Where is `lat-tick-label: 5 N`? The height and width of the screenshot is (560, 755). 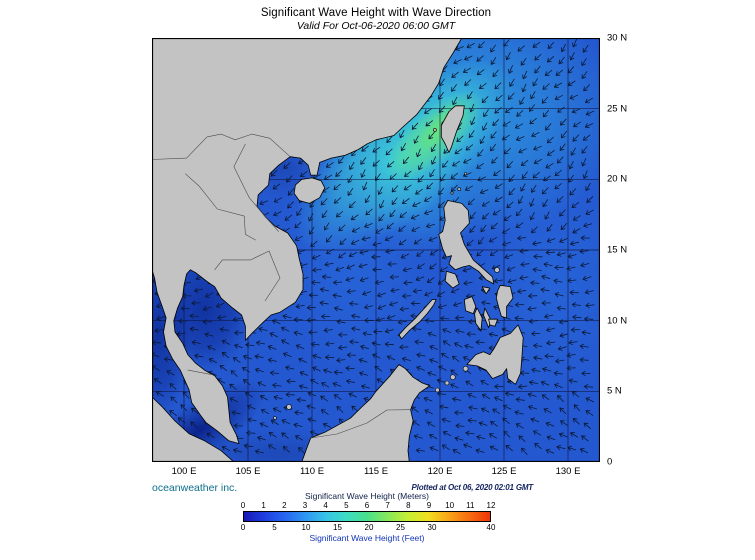
lat-tick-label: 5 N is located at coordinates (614, 391).